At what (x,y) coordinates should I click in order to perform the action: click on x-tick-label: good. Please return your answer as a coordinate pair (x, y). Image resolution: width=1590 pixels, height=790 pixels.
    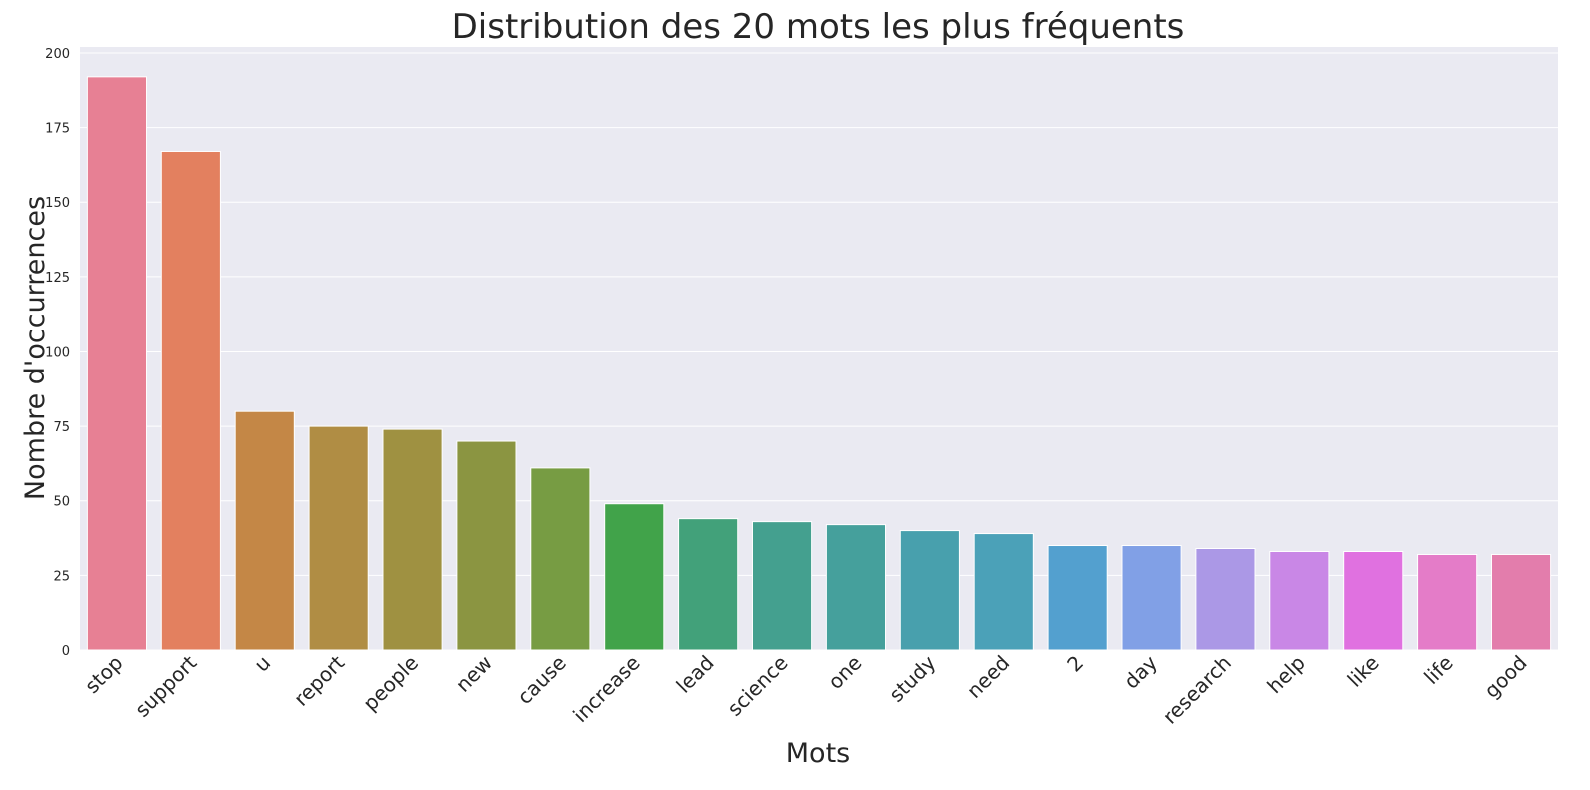
    Looking at the image, I should click on (1505, 677).